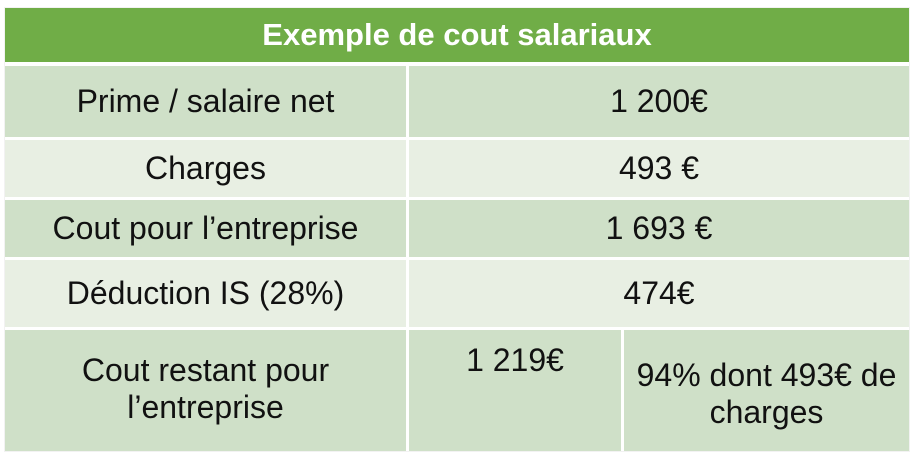 This screenshot has height=459, width=914. What do you see at coordinates (207, 295) in the screenshot?
I see `row-label-tax-deduction: Déduction IS (28%)` at bounding box center [207, 295].